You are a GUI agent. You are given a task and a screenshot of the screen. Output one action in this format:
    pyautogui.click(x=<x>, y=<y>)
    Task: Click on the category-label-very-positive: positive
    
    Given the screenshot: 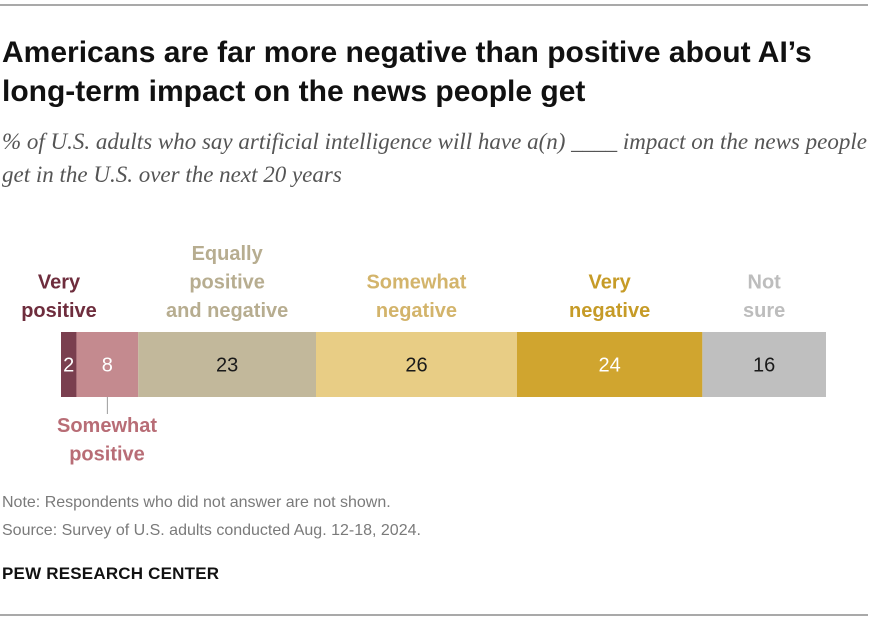 What is the action you would take?
    pyautogui.click(x=59, y=311)
    